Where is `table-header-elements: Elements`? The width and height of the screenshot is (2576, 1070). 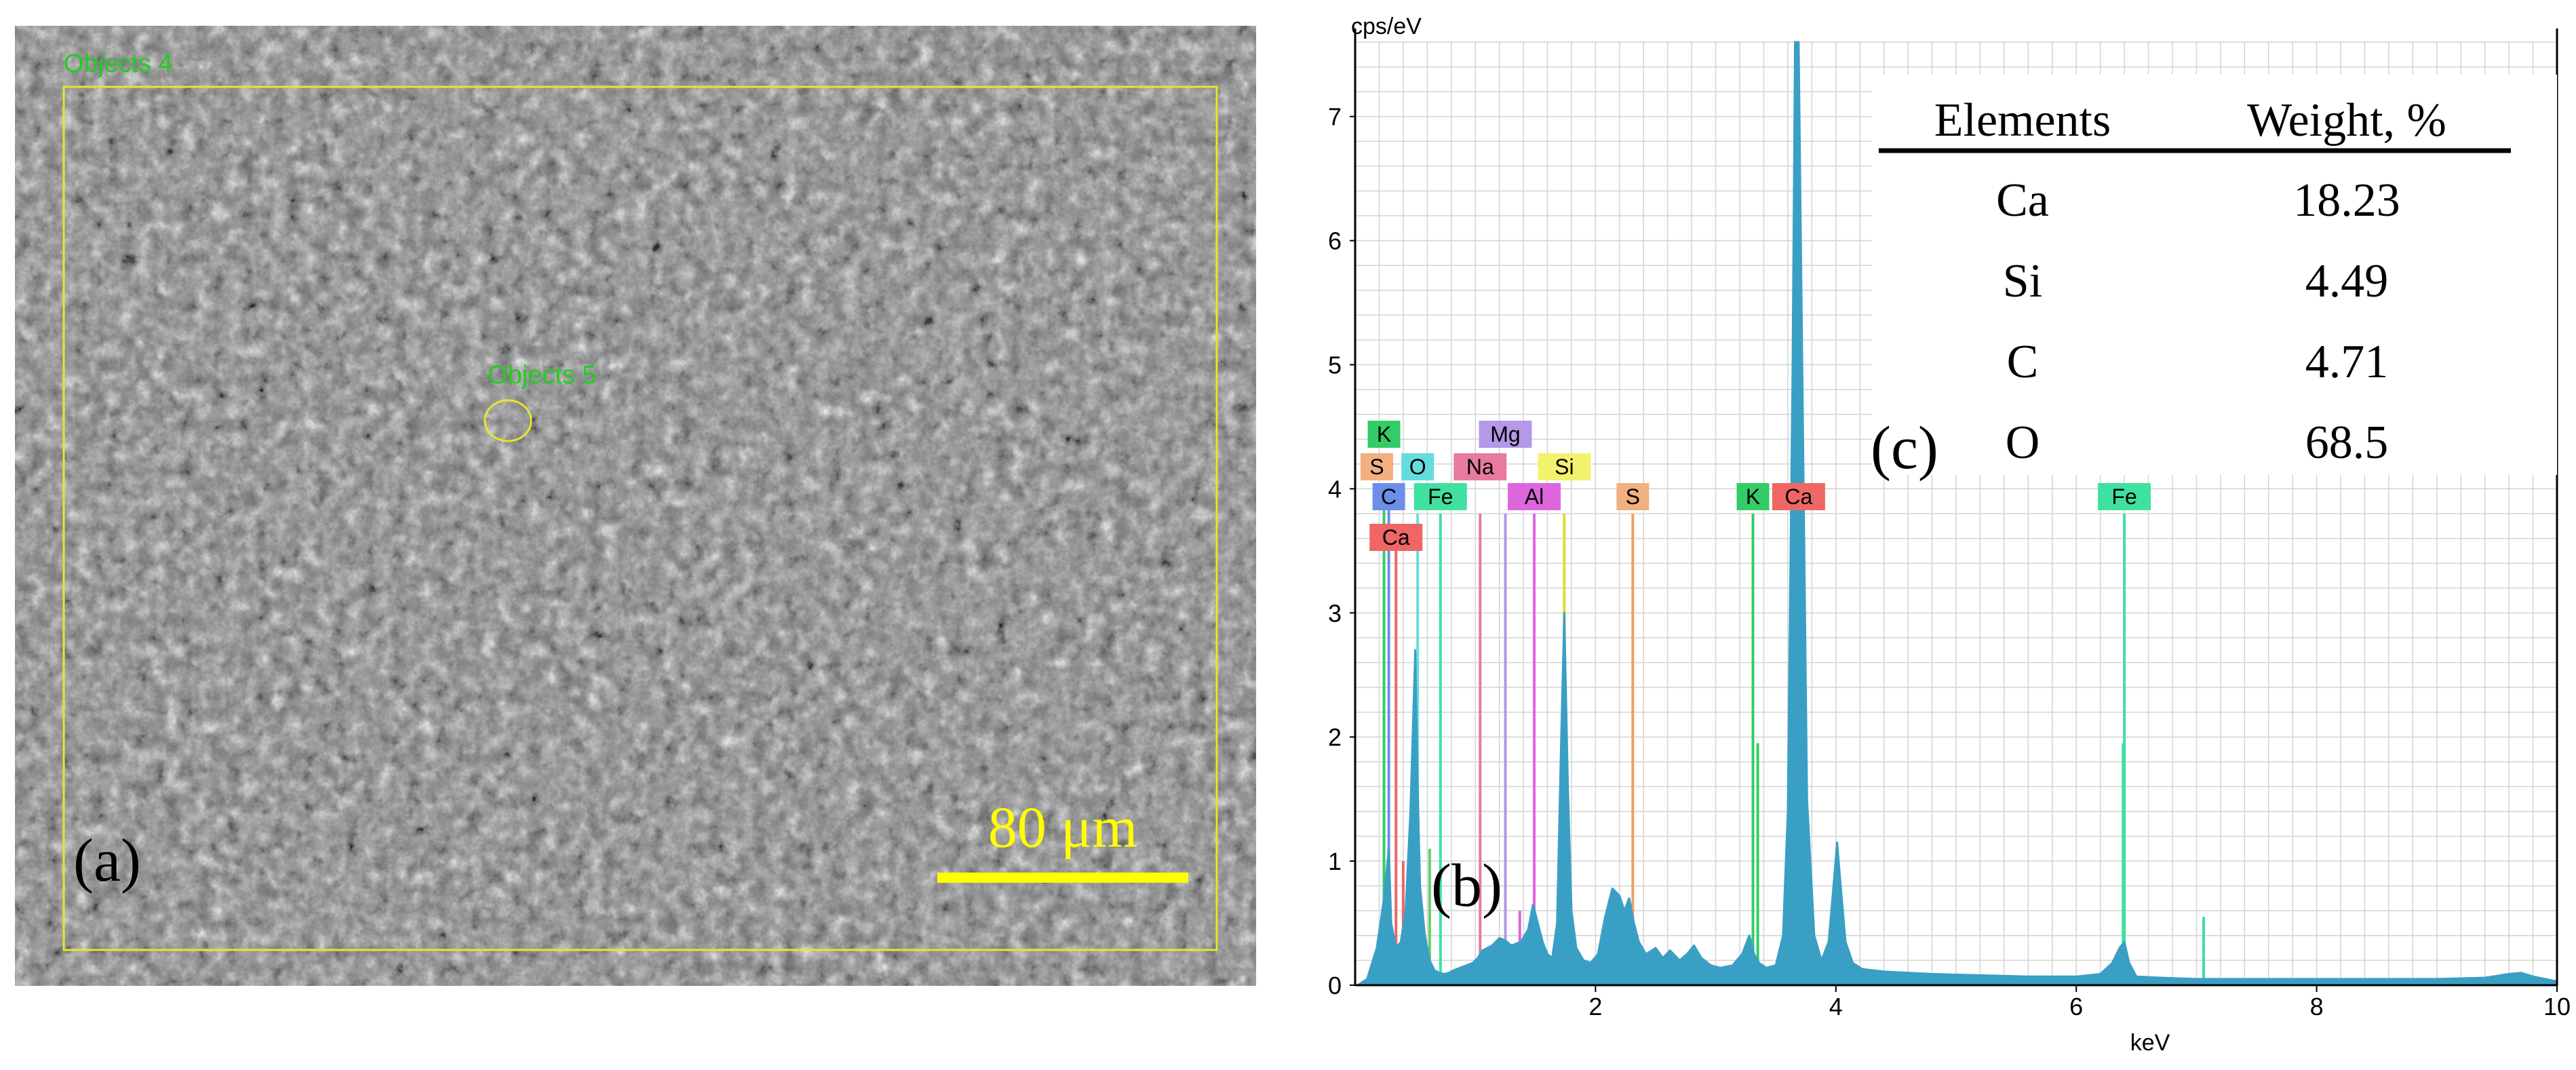
table-header-elements: Elements is located at coordinates (2022, 120).